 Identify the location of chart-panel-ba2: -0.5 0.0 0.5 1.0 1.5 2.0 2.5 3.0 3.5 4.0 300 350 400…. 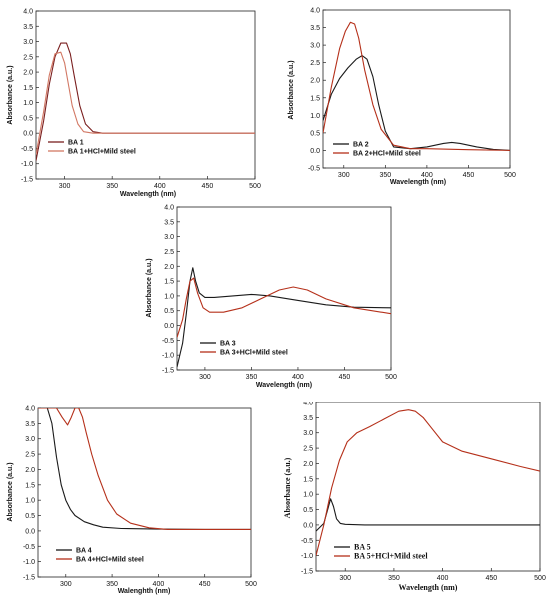
(402, 97).